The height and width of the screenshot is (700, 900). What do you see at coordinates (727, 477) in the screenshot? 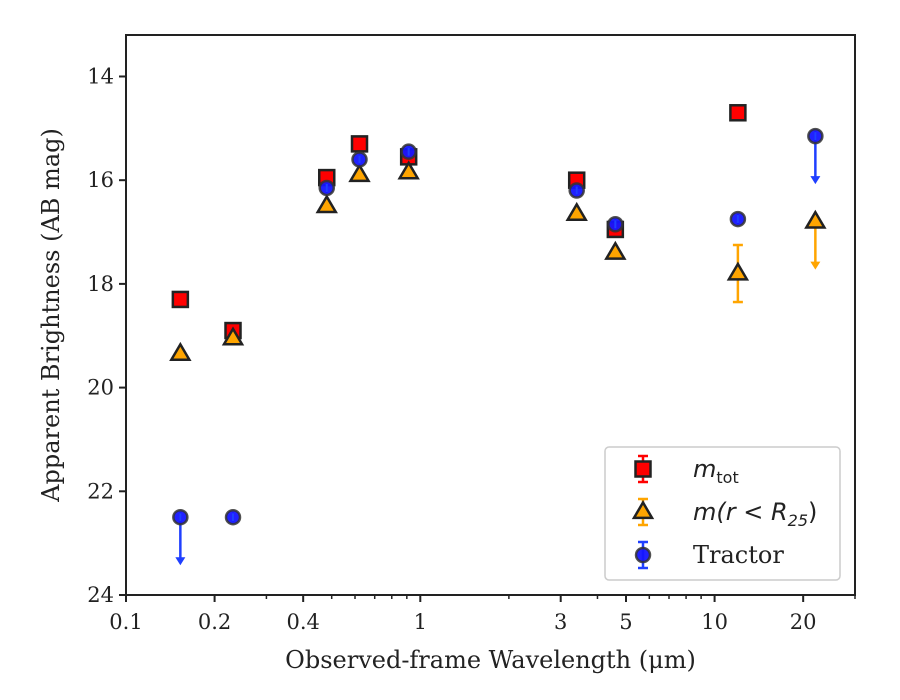
I see `legend-label-subscript: tot` at bounding box center [727, 477].